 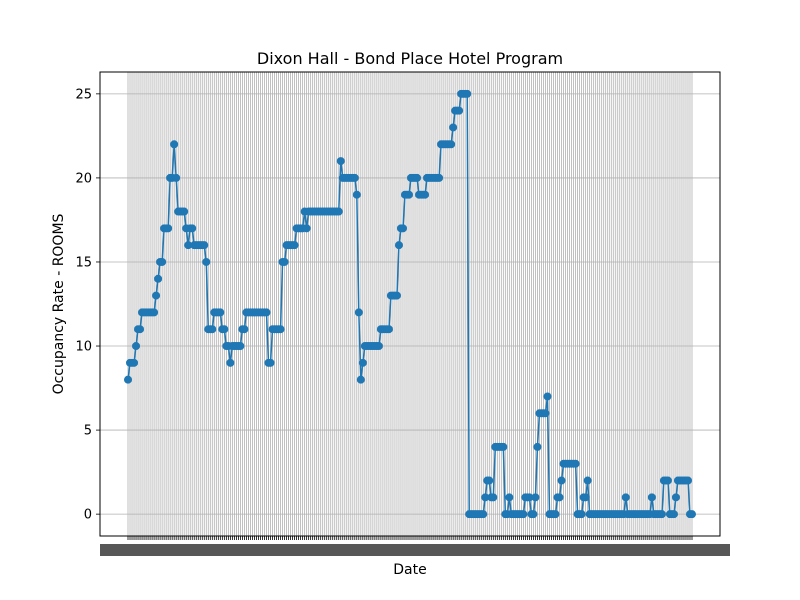 I want to click on x-ticks, so click(x=415, y=546).